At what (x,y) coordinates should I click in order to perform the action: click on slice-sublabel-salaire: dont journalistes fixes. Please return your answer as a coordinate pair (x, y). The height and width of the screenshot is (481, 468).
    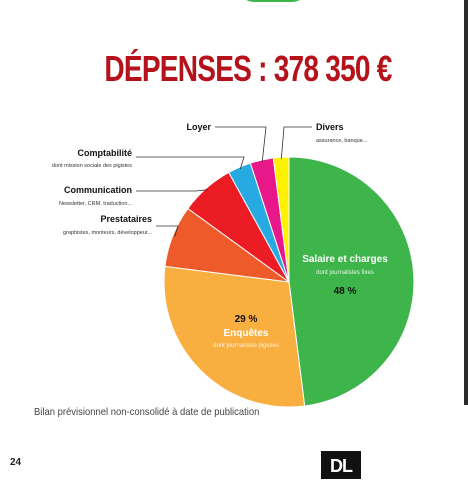
    Looking at the image, I should click on (345, 273).